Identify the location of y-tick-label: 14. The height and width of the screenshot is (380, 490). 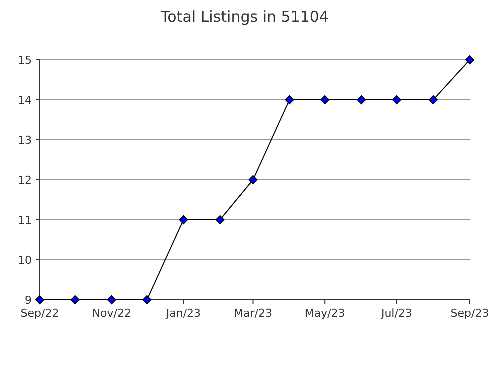
(25, 100).